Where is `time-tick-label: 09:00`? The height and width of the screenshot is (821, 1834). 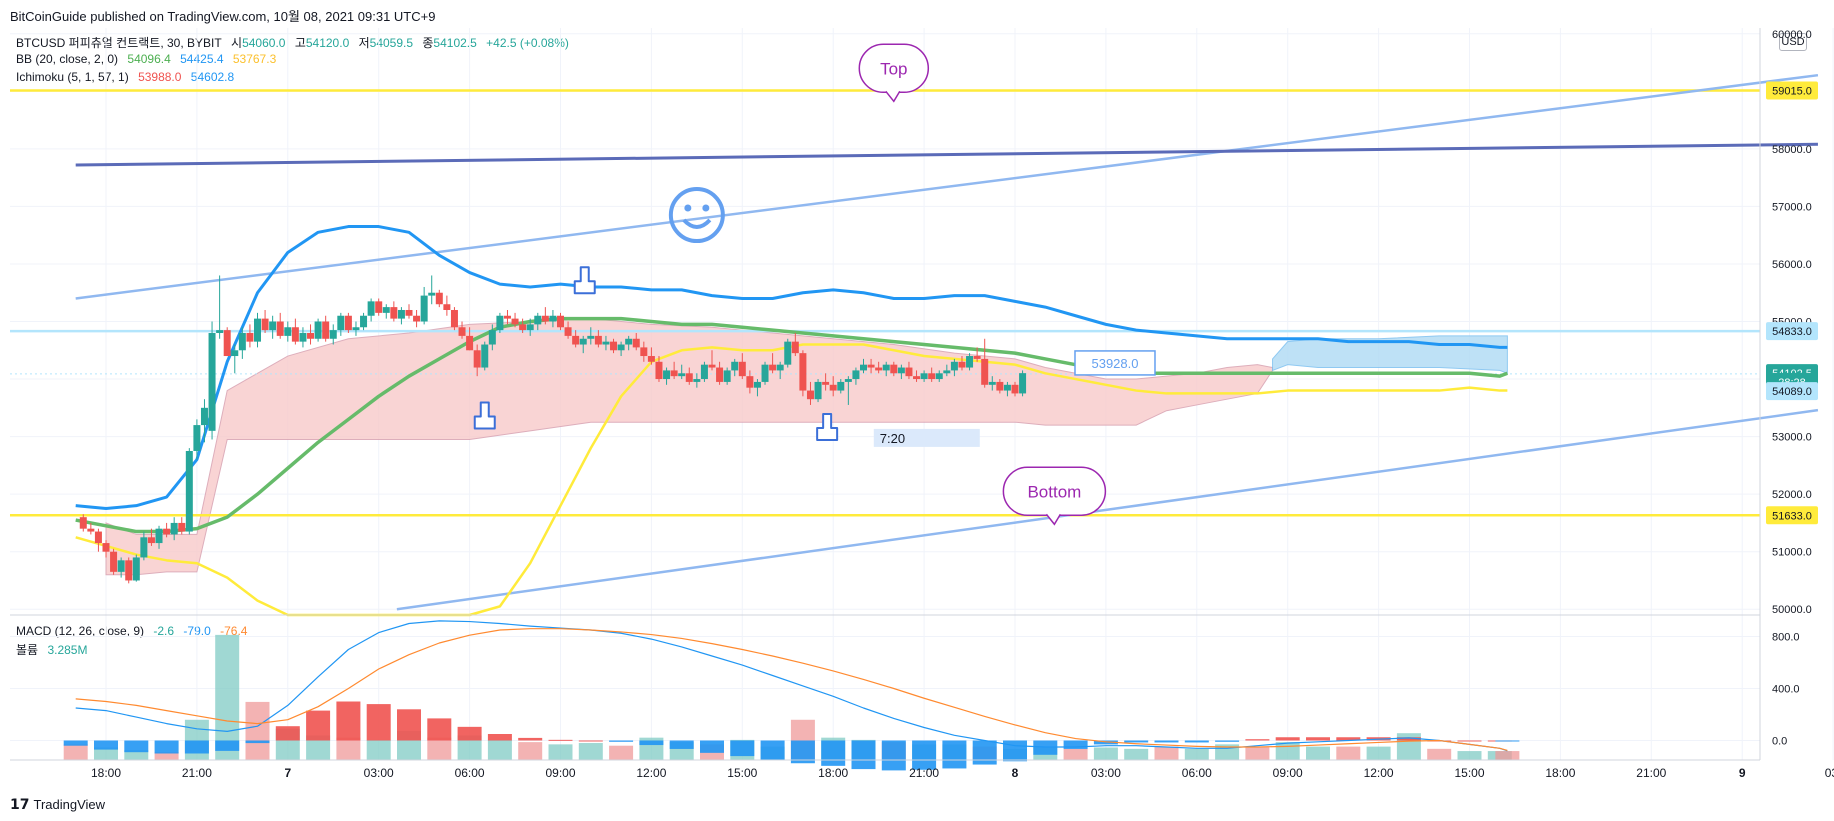
time-tick-label: 09:00 is located at coordinates (560, 773).